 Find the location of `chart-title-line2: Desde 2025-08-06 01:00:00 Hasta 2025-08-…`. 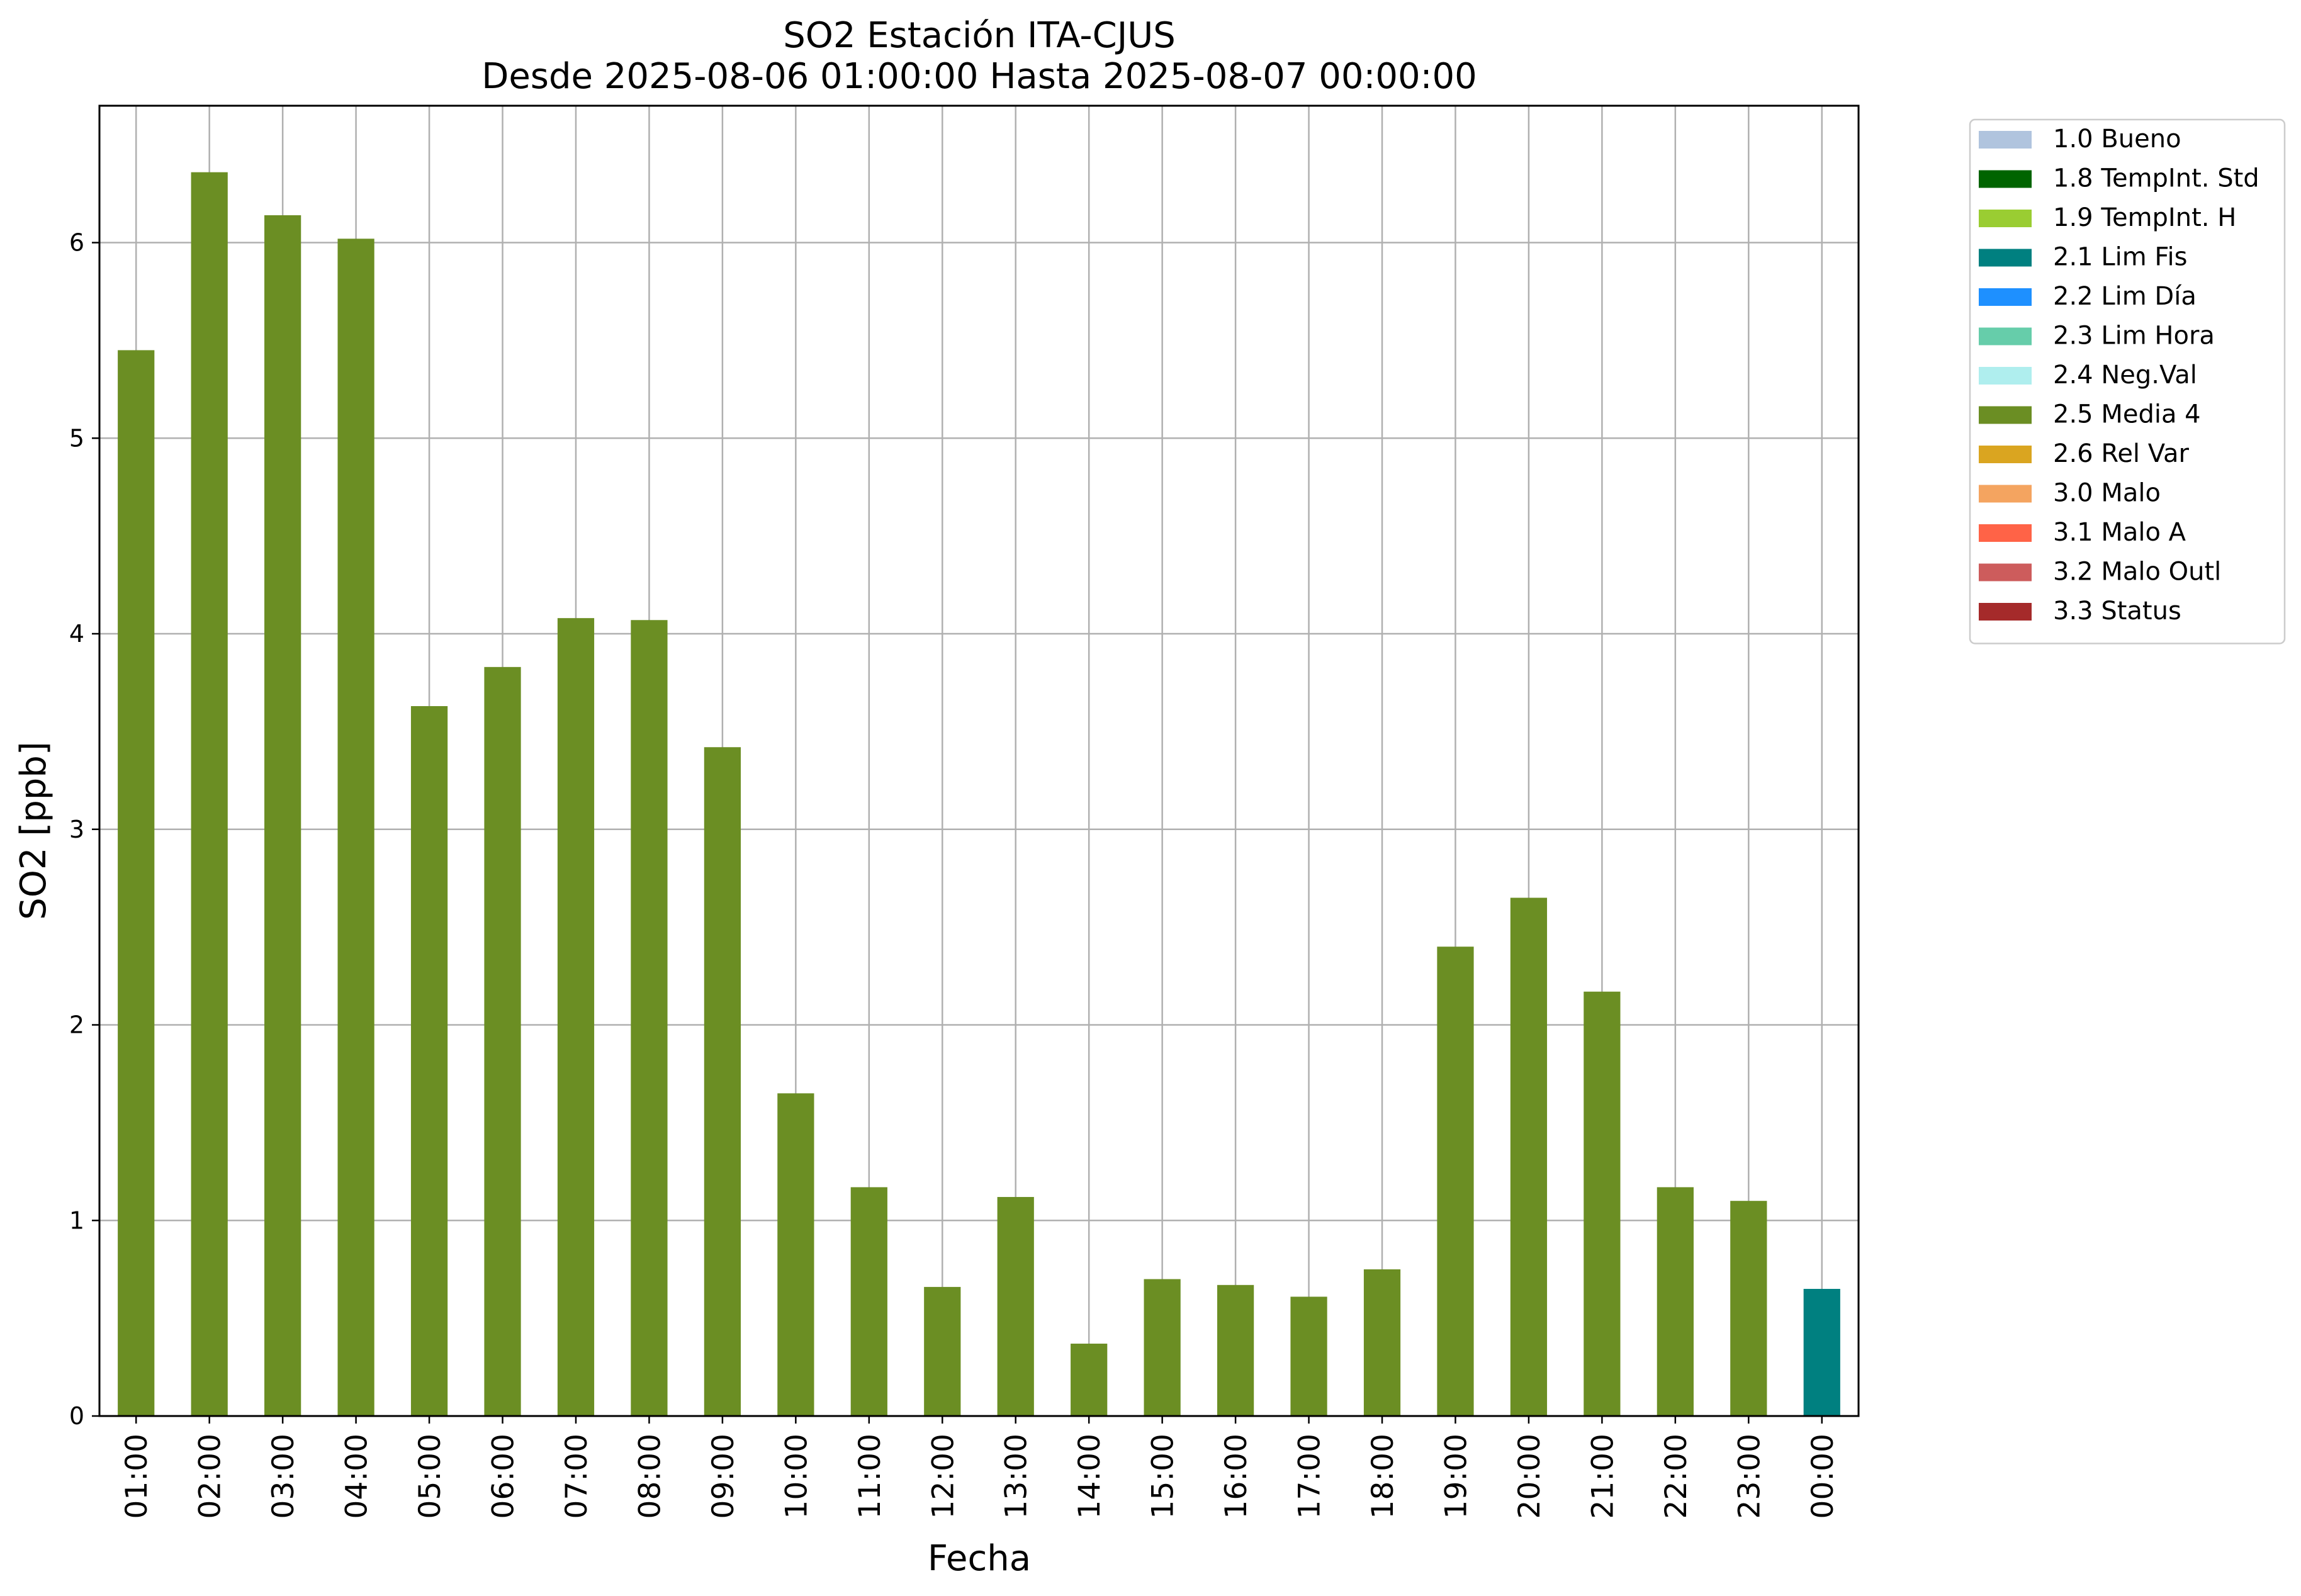

chart-title-line2: Desde 2025-08-06 01:00:00 Hasta 2025-08-… is located at coordinates (979, 76).